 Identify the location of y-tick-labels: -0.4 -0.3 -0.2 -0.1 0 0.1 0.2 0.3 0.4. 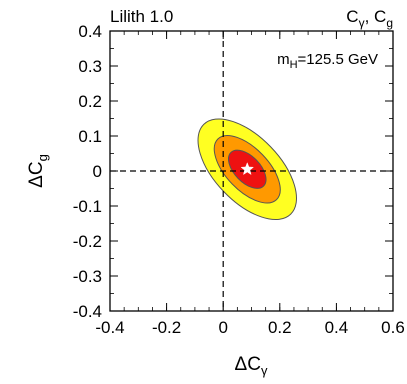
(87, 171).